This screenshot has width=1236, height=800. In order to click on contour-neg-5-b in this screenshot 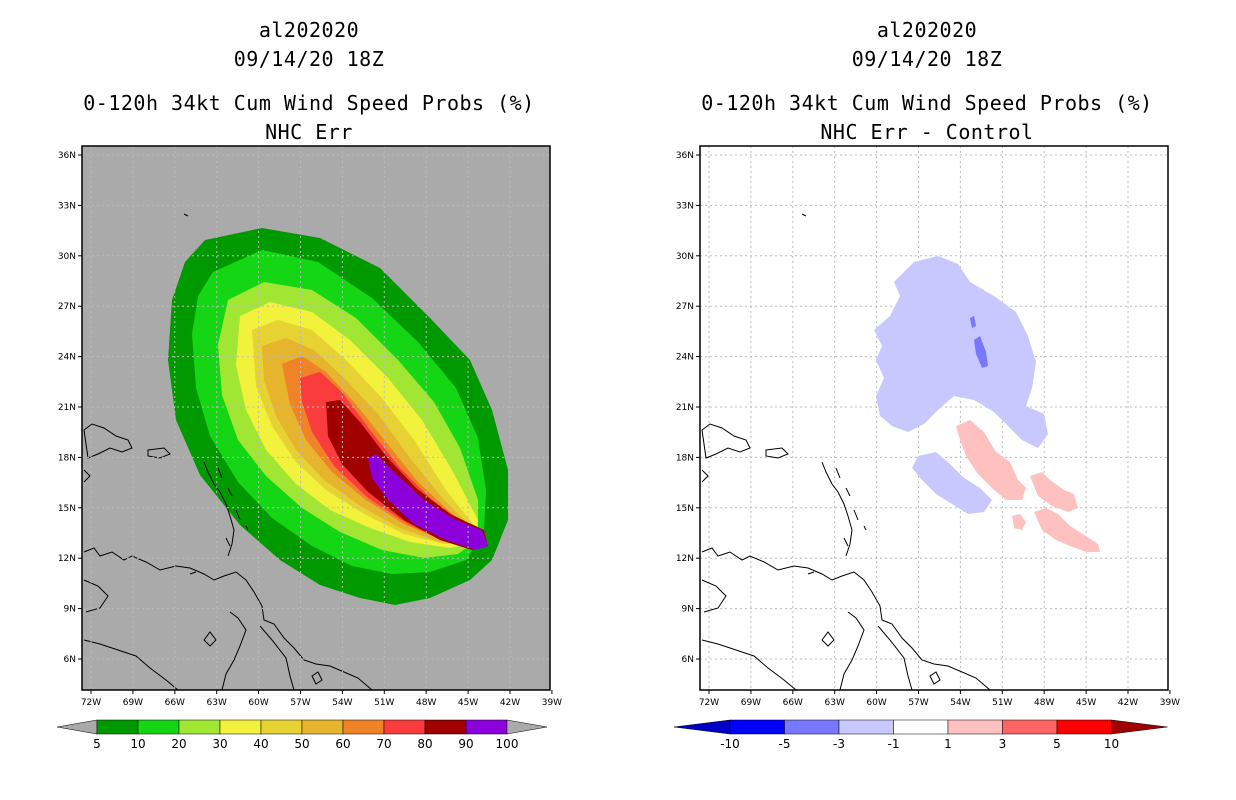, I will do `click(973, 322)`.